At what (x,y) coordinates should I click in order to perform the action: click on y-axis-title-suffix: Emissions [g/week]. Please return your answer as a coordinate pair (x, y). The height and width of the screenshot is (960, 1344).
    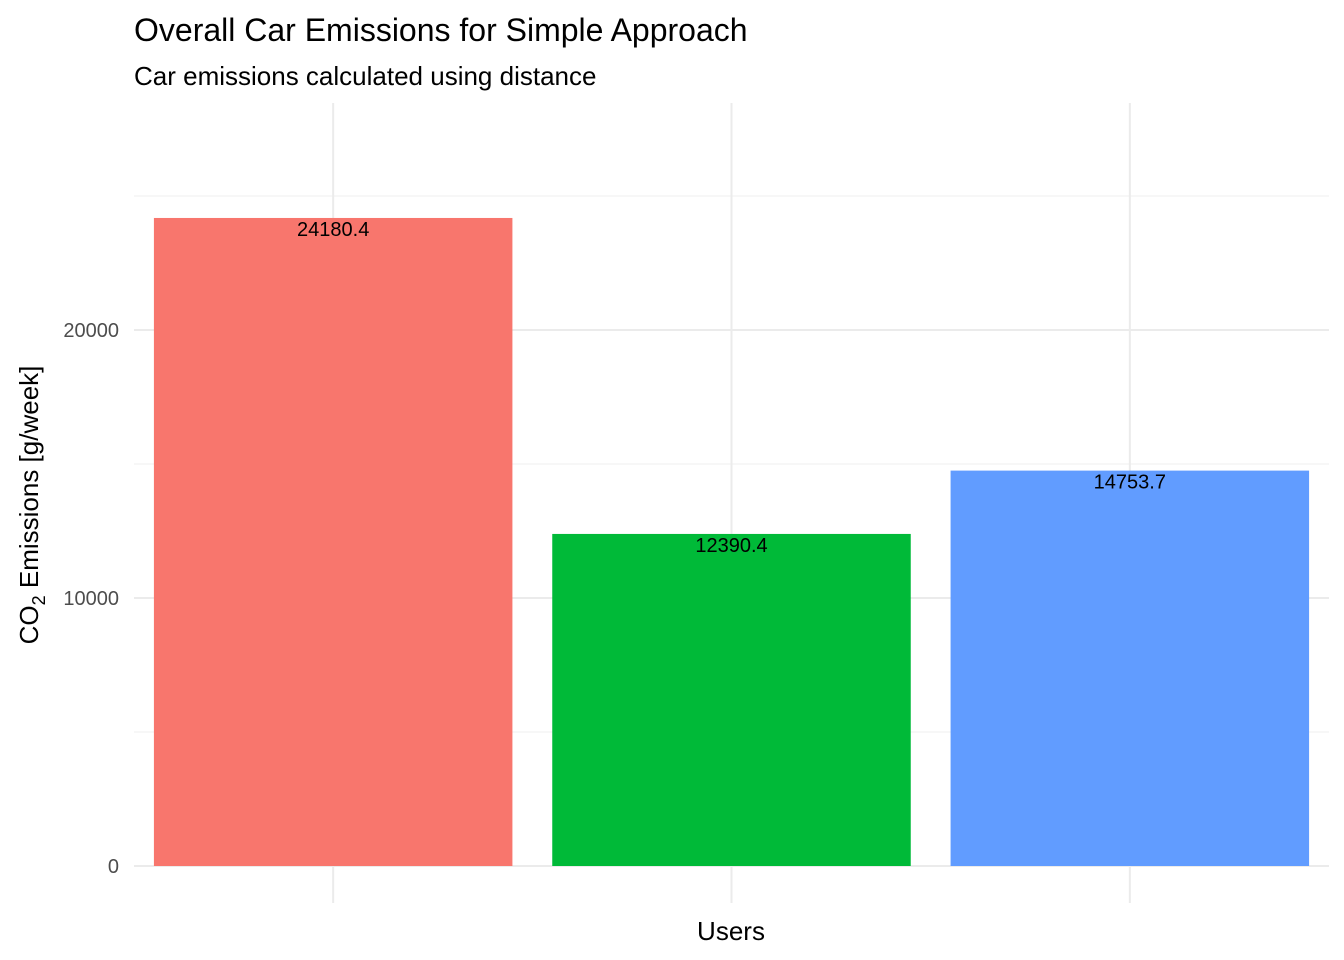
    Looking at the image, I should click on (29, 481).